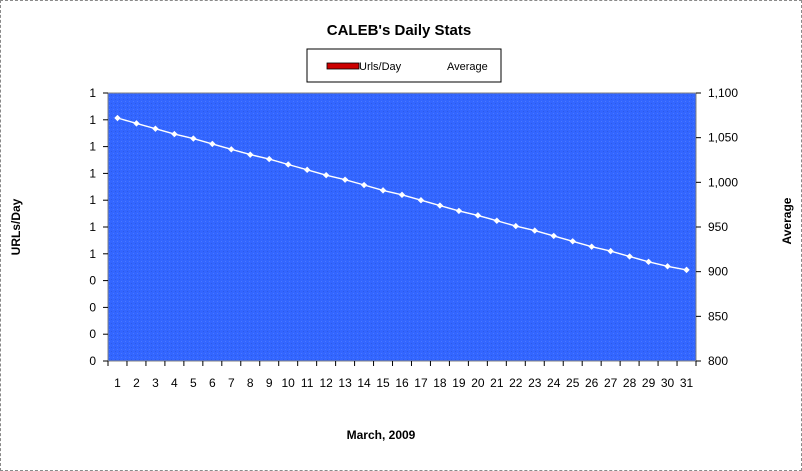  Describe the element at coordinates (364, 383) in the screenshot. I see `x-tick-label: 14` at that location.